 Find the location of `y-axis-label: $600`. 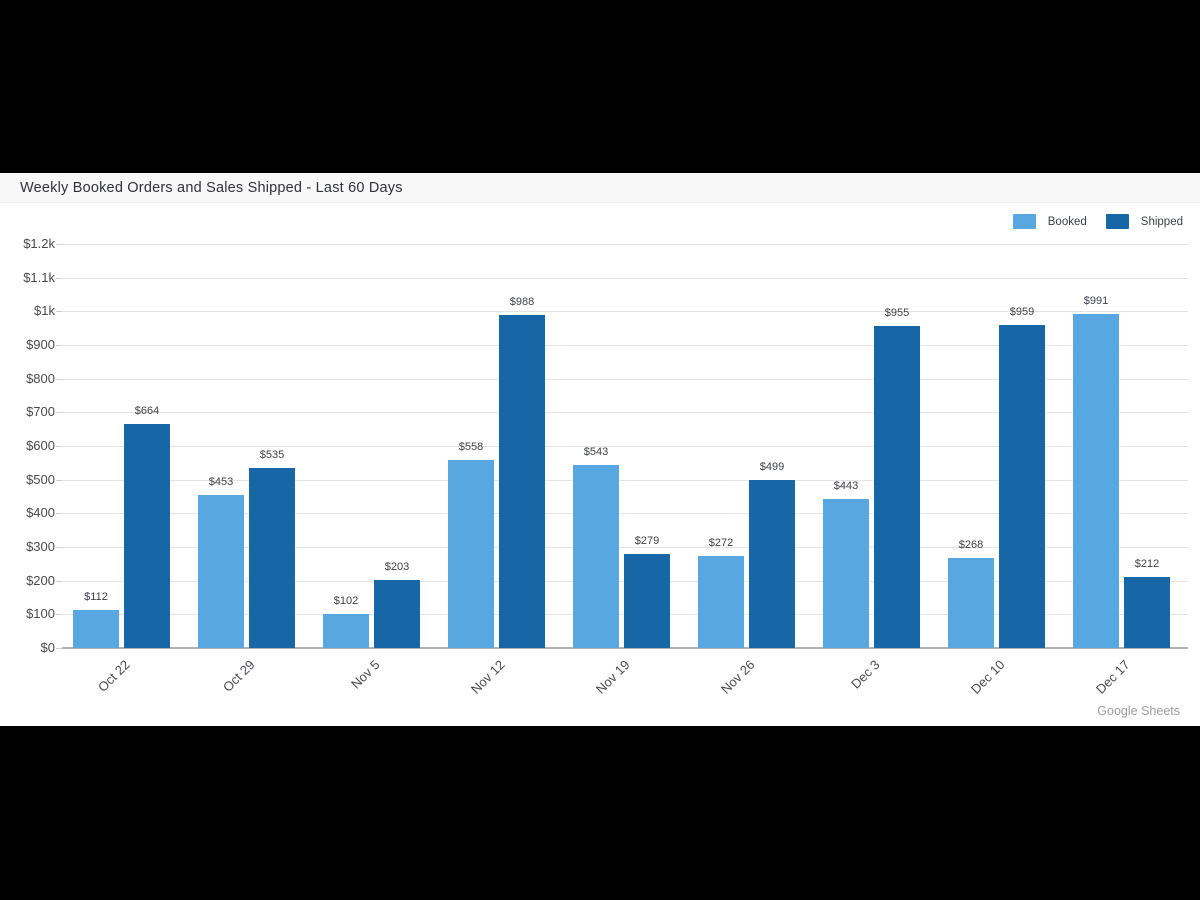

y-axis-label: $600 is located at coordinates (40, 445).